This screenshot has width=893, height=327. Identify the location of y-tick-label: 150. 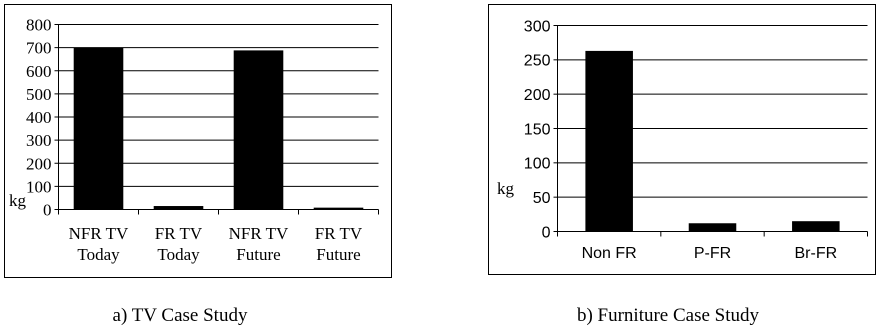
(537, 129).